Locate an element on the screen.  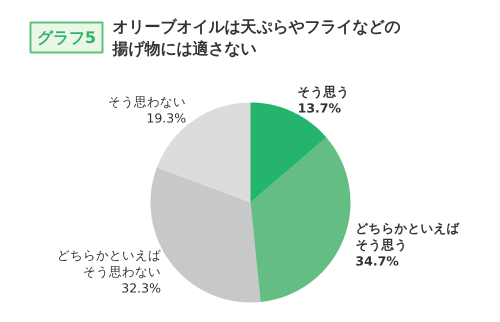
data-label: 19.3% is located at coordinates (166, 118).